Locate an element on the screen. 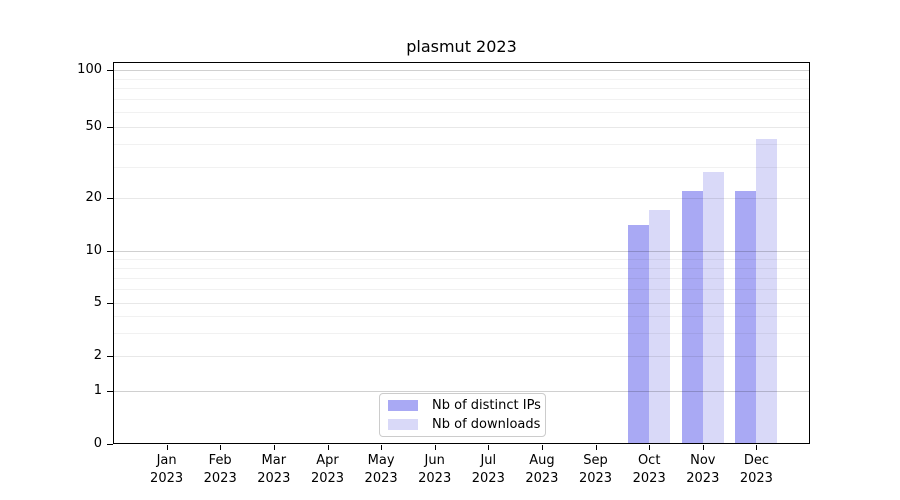 The width and height of the screenshot is (900, 500). x-tick-label: May 2023 is located at coordinates (381, 469).